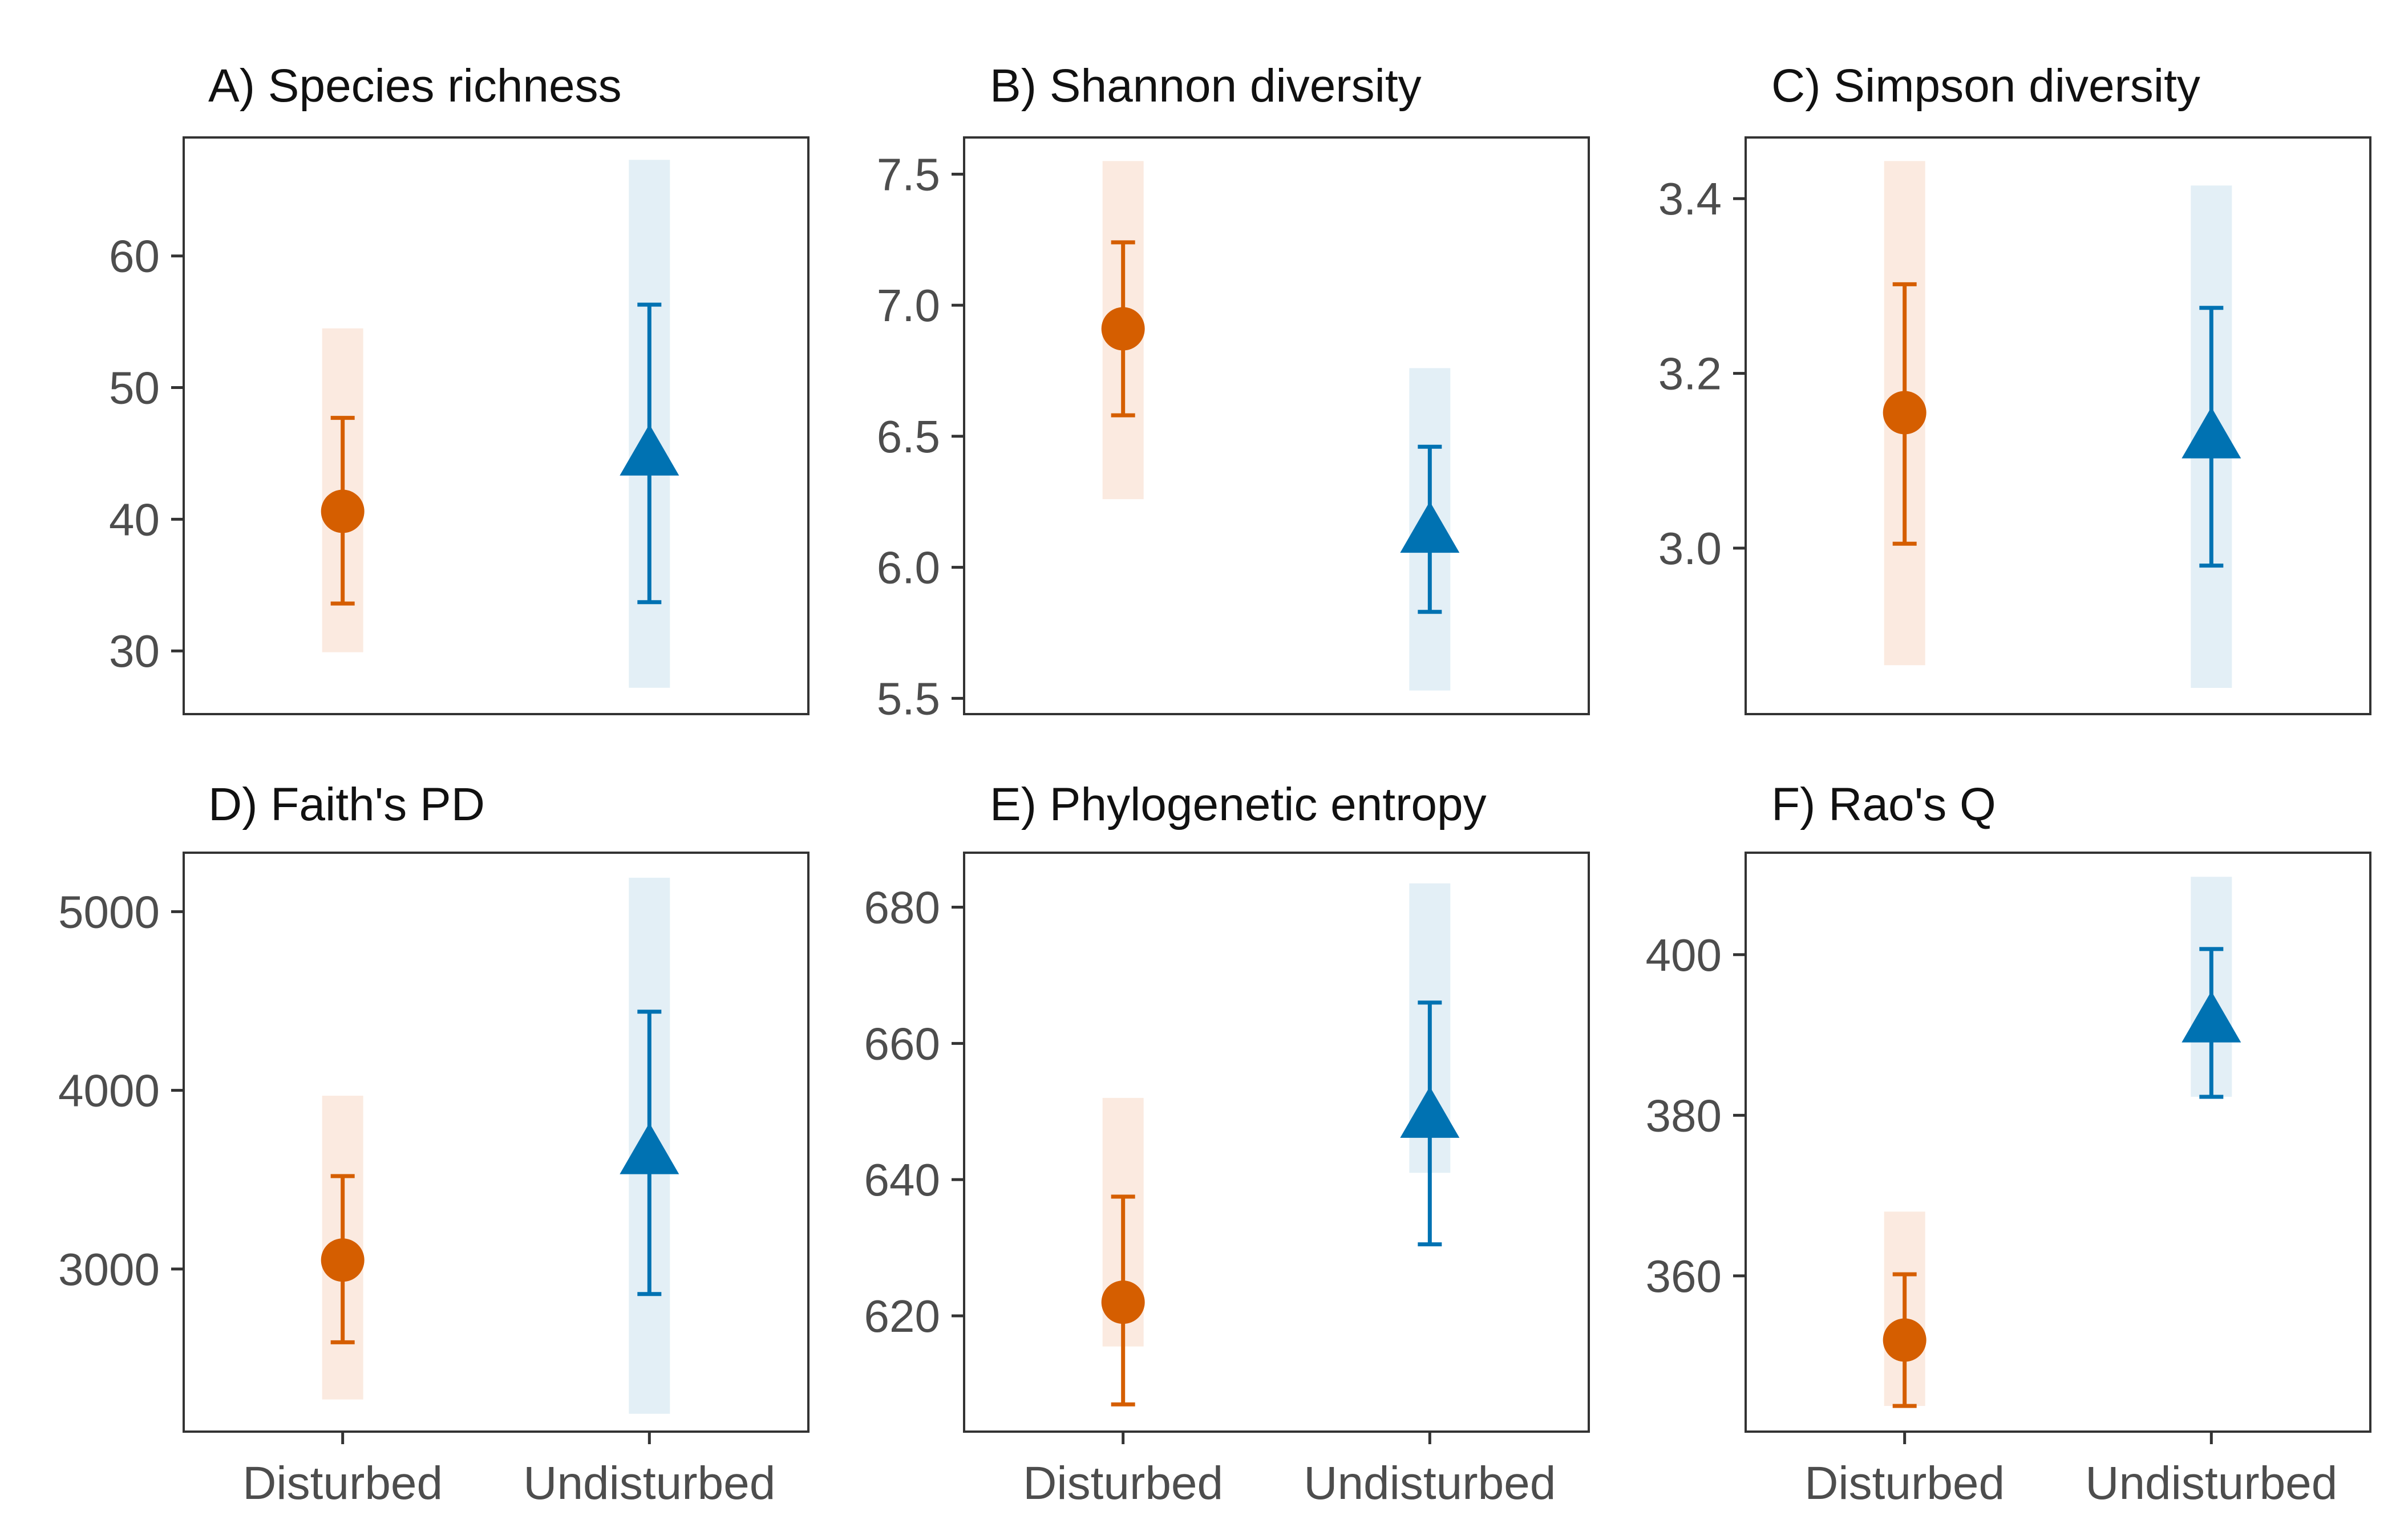 The image size is (2396, 1540). Describe the element at coordinates (902, 1180) in the screenshot. I see `y-tick-label: 640` at that location.